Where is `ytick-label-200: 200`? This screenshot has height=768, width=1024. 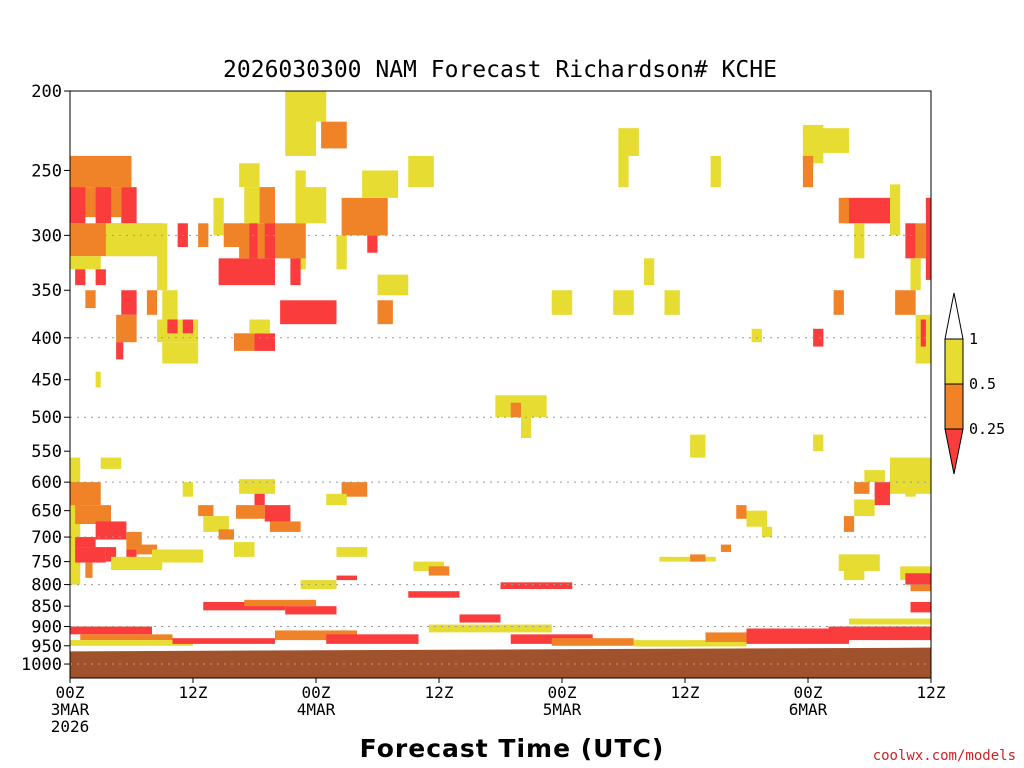 ytick-label-200: 200 is located at coordinates (46, 92).